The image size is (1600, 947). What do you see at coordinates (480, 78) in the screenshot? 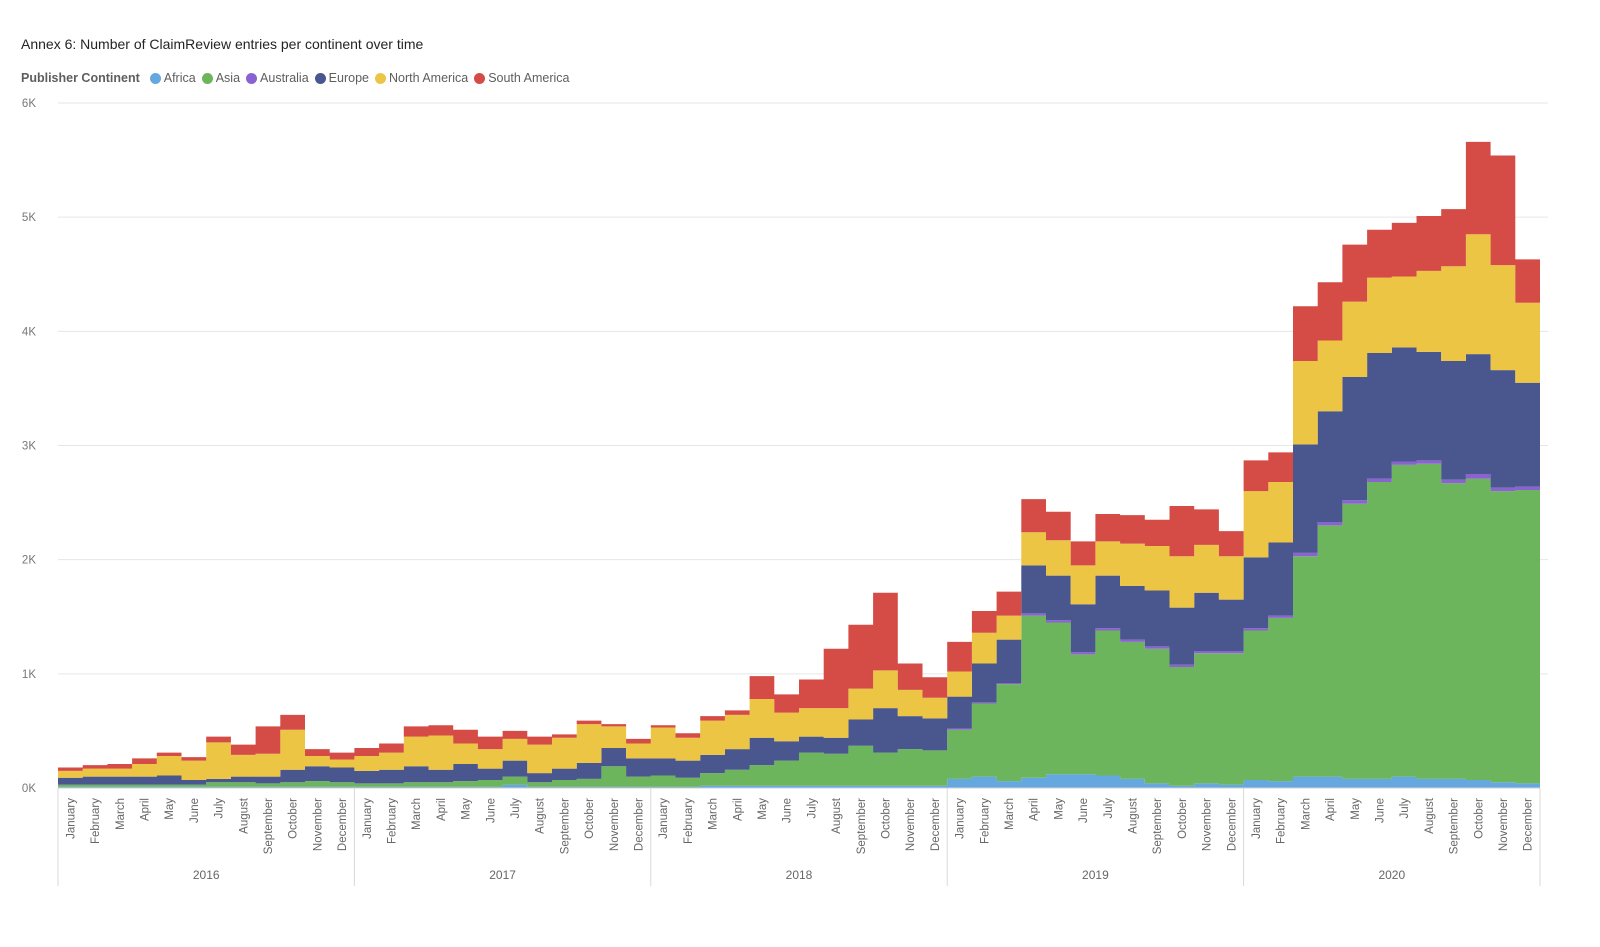
I see `legend-swatch-south-america` at bounding box center [480, 78].